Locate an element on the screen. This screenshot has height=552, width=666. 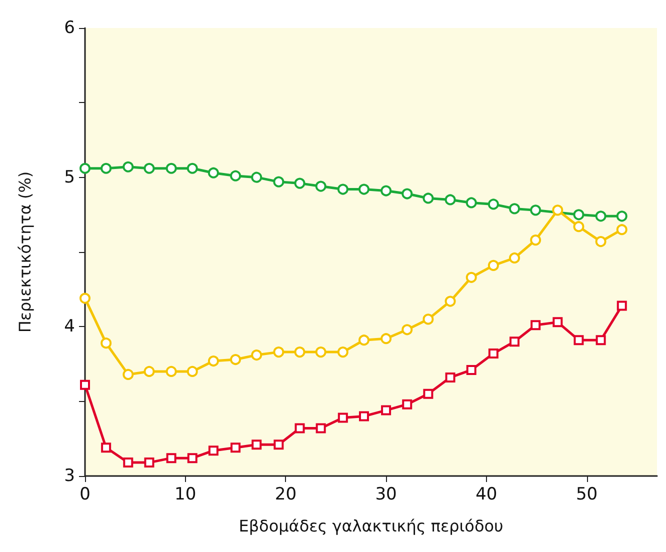
y-tick-label: 6 is located at coordinates (69, 28).